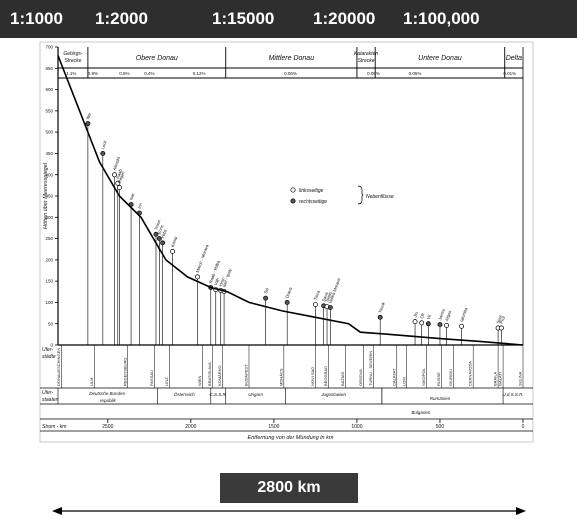 The width and height of the screenshot is (577, 519). I want to click on tributary-label-9: Ybbs, so click(164, 233).